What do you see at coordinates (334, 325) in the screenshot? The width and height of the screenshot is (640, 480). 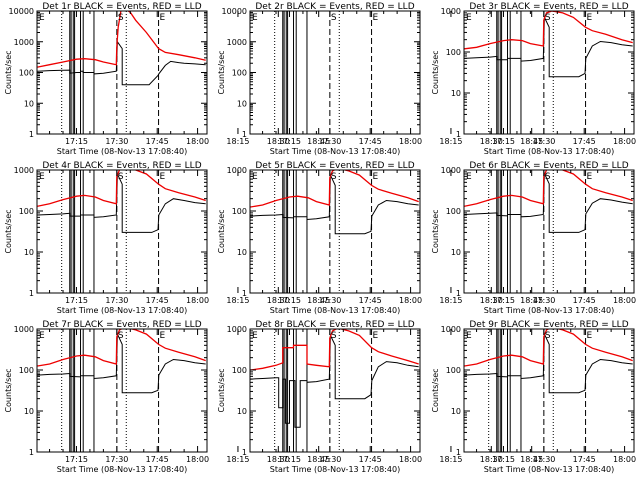 I see `panel-title: Det 8r BLACK = Events, RED = LLD` at bounding box center [334, 325].